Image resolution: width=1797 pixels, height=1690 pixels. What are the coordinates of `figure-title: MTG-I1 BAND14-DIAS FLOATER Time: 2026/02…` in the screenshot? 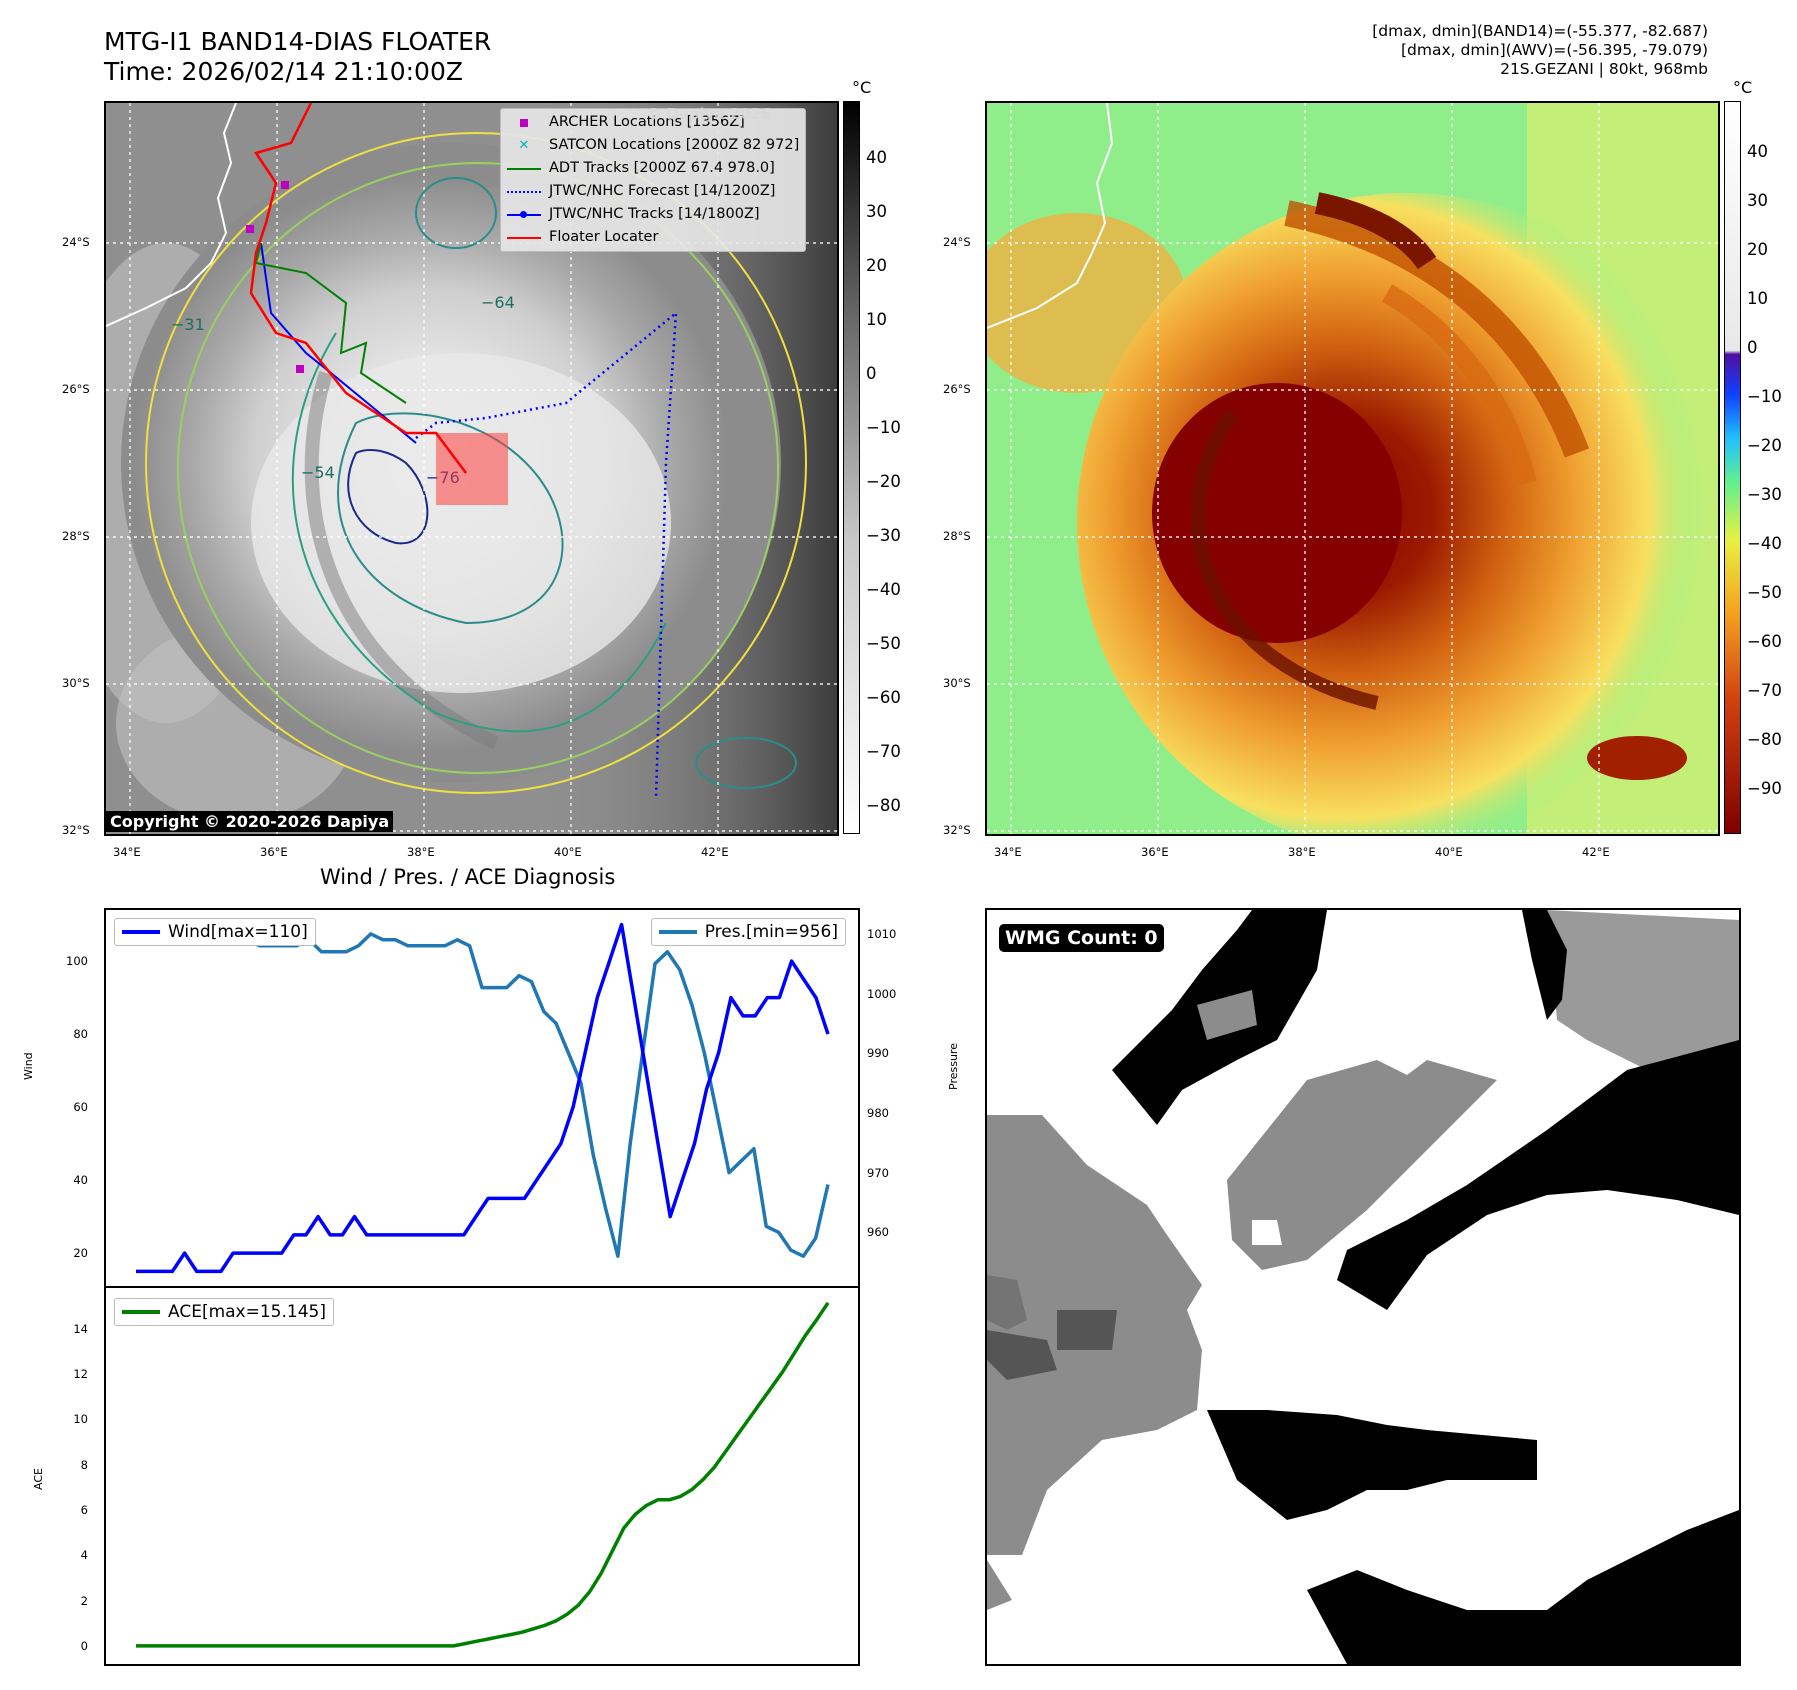 It's located at (297, 57).